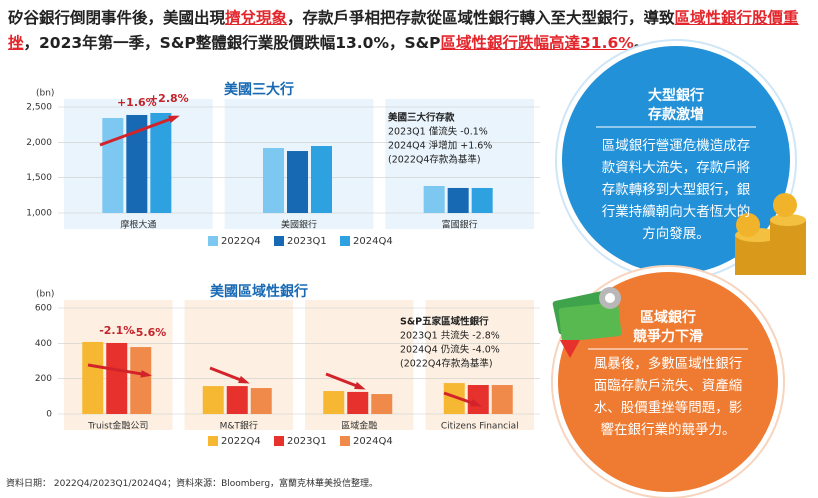  I want to click on y-tick-label: 0, so click(49, 415).